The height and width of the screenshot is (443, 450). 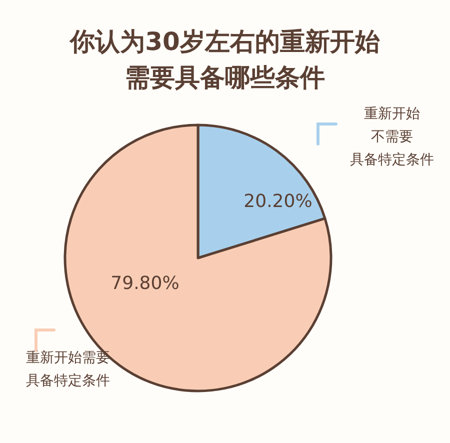 I want to click on data-label: 20.20%, so click(x=278, y=201).